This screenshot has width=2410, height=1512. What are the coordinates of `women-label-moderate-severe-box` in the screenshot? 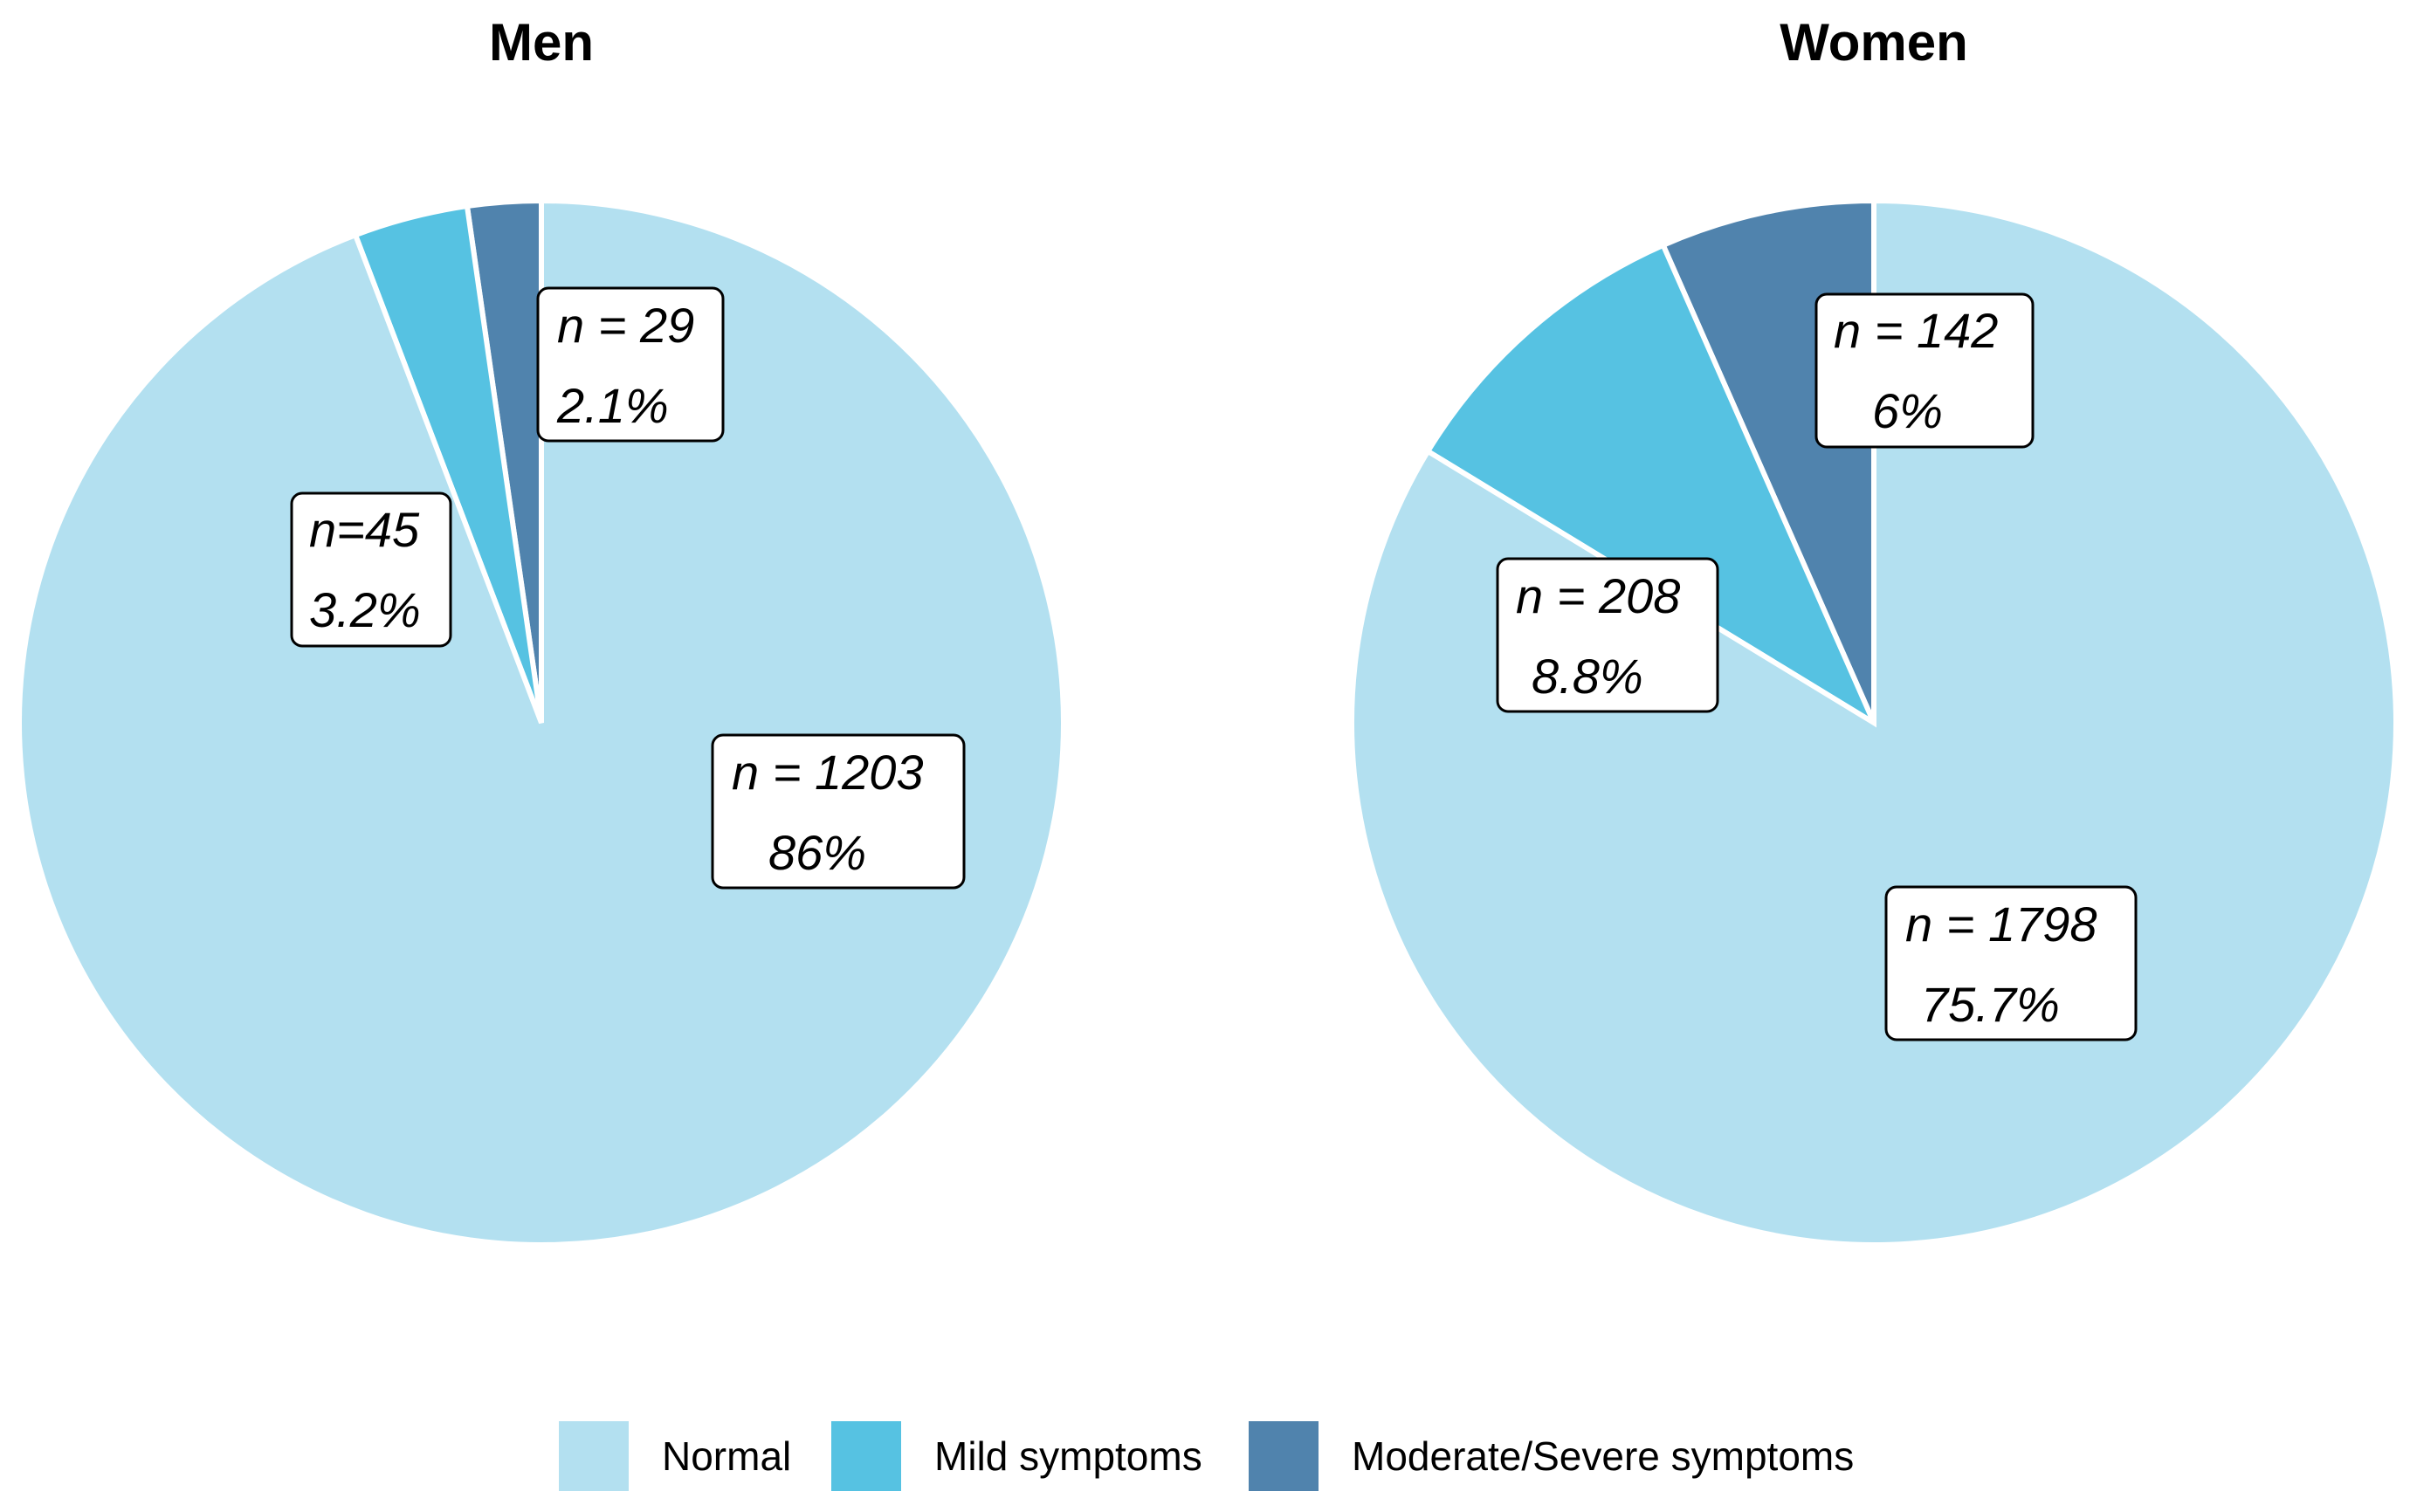 It's located at (1924, 370).